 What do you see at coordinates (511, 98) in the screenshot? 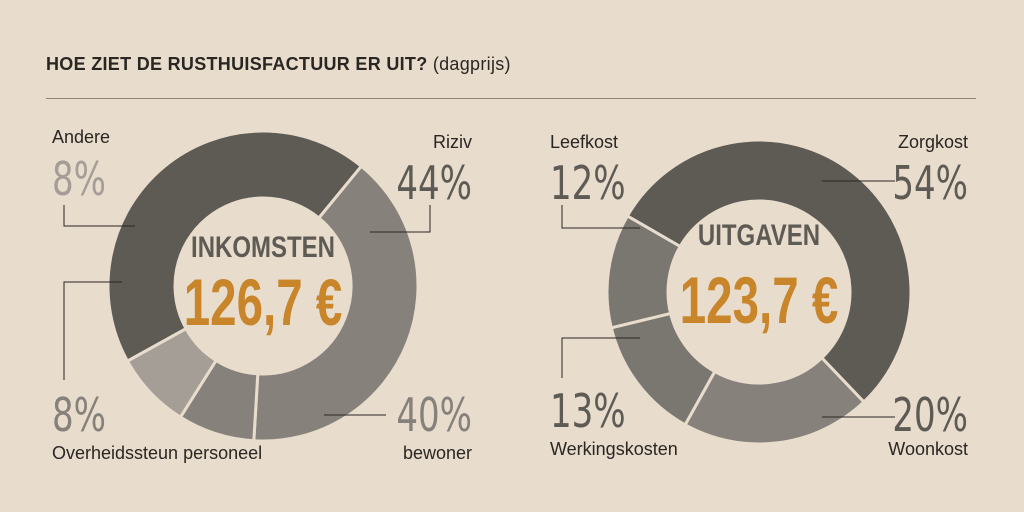
I see `title-divider` at bounding box center [511, 98].